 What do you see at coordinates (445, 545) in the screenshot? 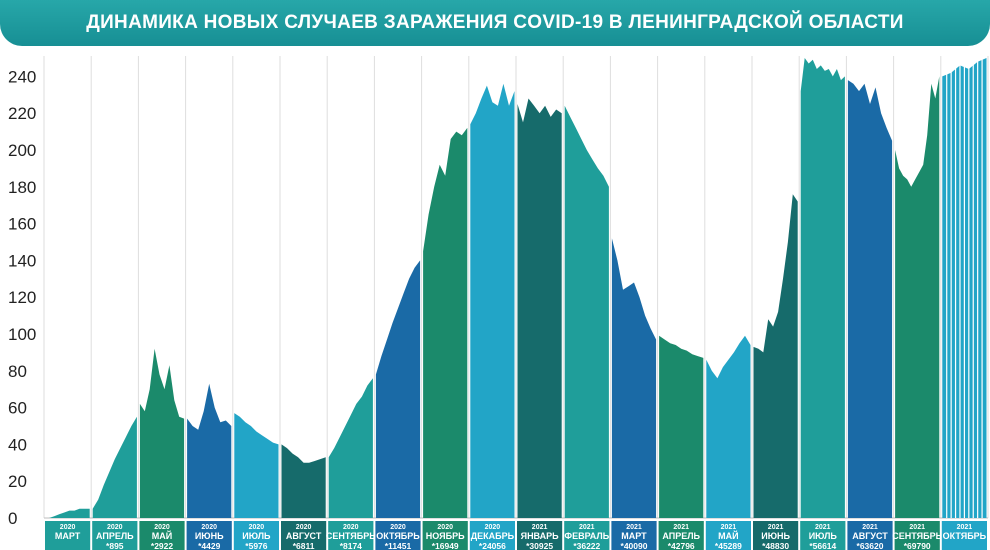
I see `month-total-label: *16949` at bounding box center [445, 545].